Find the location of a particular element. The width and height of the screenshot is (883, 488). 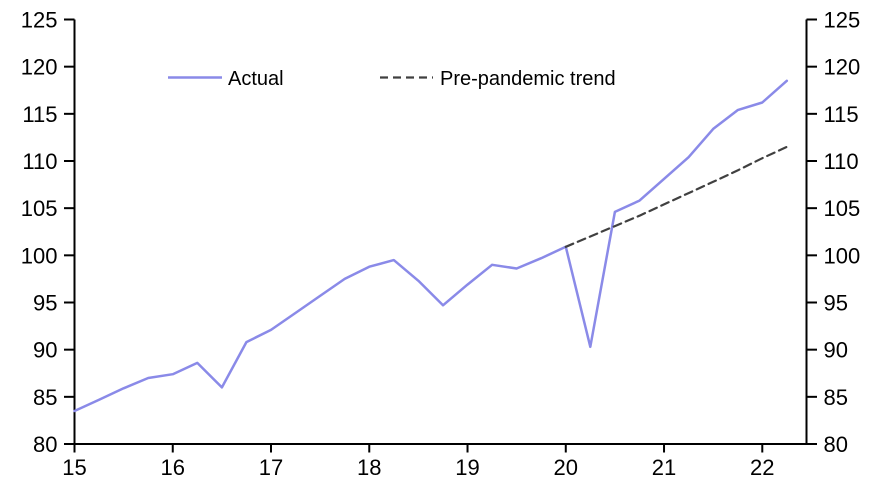

y-axis-left-tick-label: 105 is located at coordinates (39, 208).